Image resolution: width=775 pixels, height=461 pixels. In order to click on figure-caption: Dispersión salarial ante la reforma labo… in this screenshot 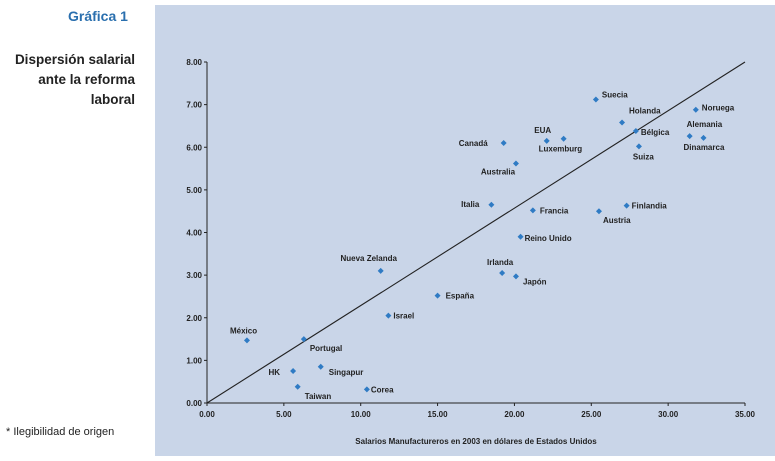, I will do `click(68, 80)`.